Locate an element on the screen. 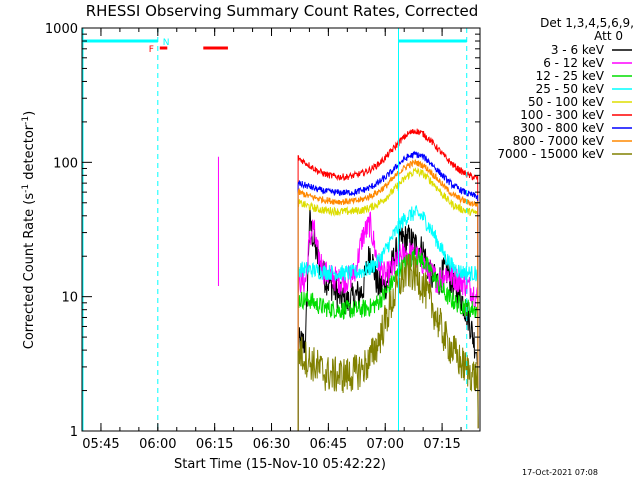  legend-label: 100 - 300 keV is located at coordinates (562, 115).